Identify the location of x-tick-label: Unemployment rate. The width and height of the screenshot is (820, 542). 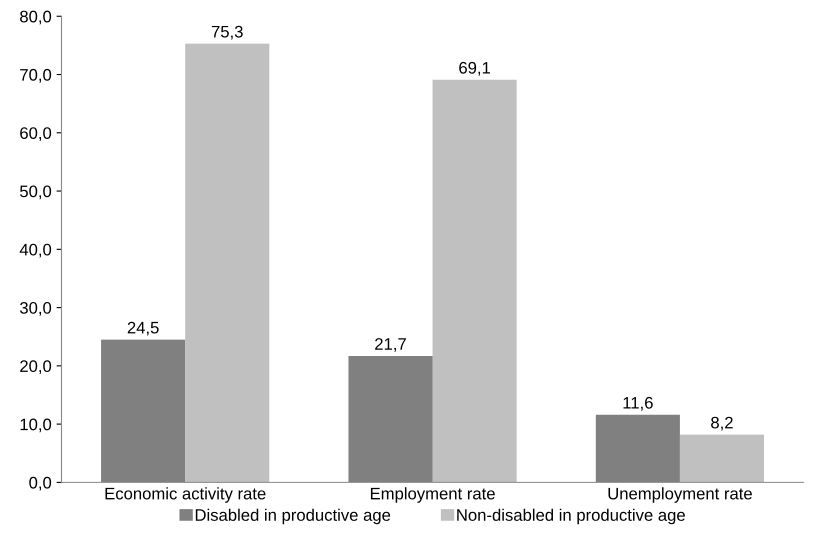
(680, 495).